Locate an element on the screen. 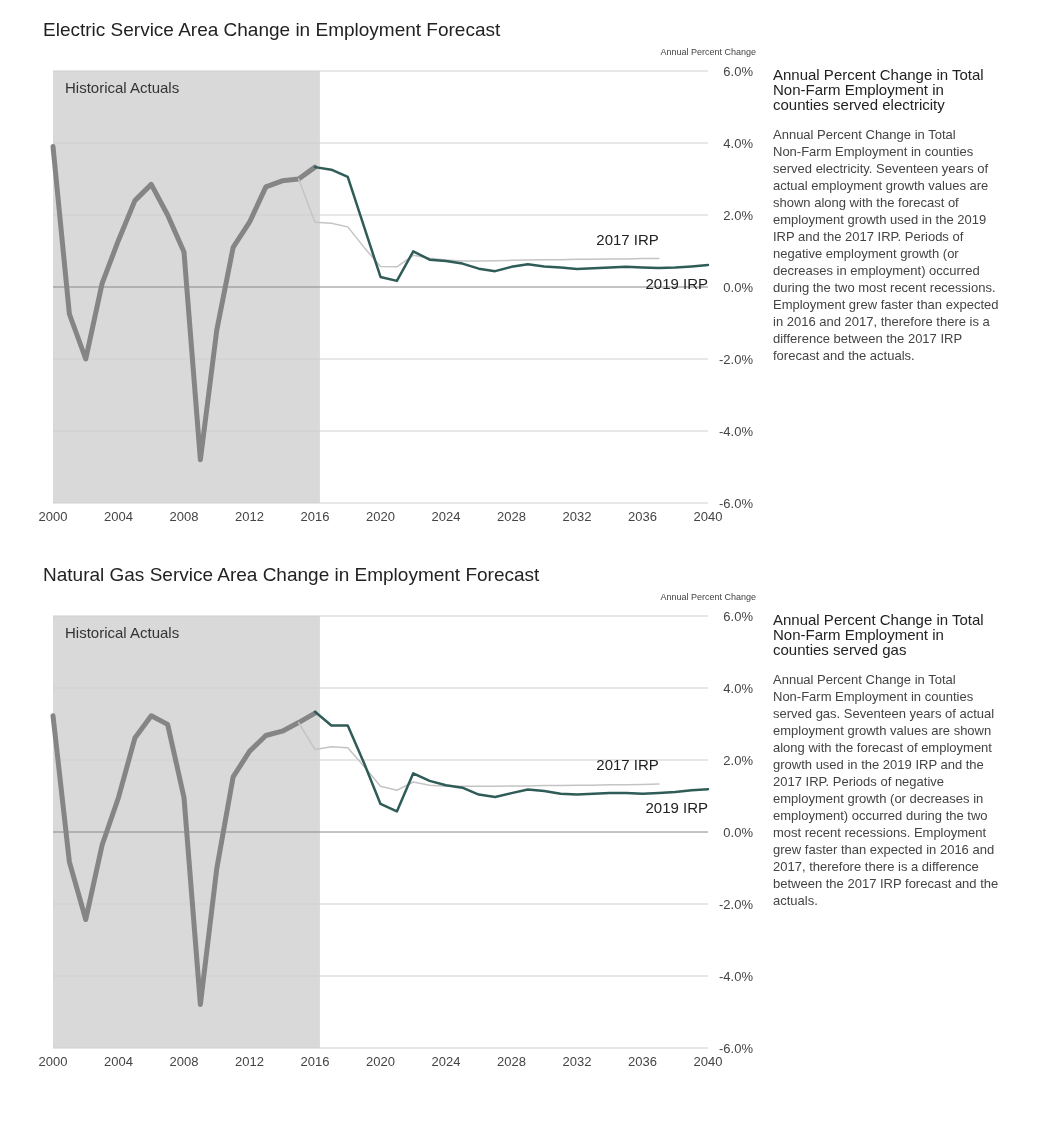 This screenshot has width=1039, height=1123. text: Annual Percent Change in Total Non-Farm Employment in counties served electricity. Seventeen years of actual employment growth values are shown along with the forecast of employment growth used in the 2019 IRP and the 2017 IRP. Periods of negative employment growth (or decreases in employment) occurred during the two most recent recessions. Employment grew faster than expected in 2016 and 2017, therefore there is a difference between the 2017 IRP forecast and the actuals. is located at coordinates (886, 245).